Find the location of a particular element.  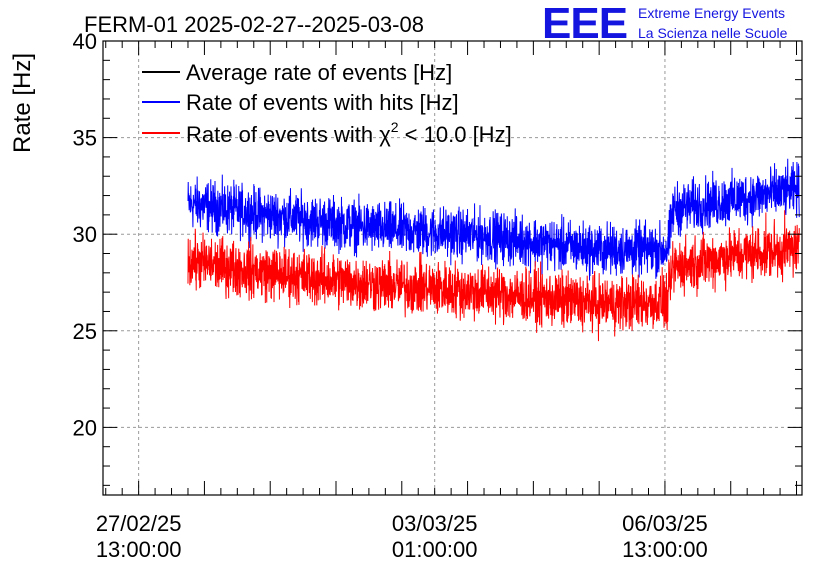

y-axis-label: Rate [Hz] is located at coordinates (22, 103).